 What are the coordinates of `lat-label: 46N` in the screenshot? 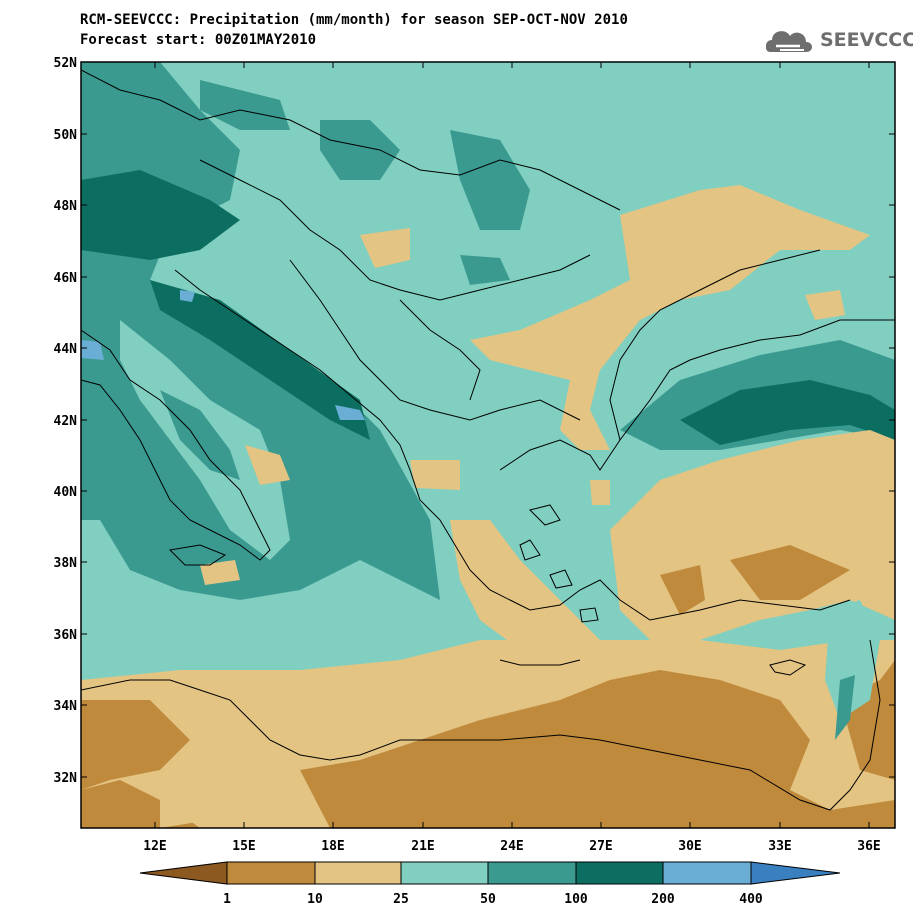 It's located at (66, 278).